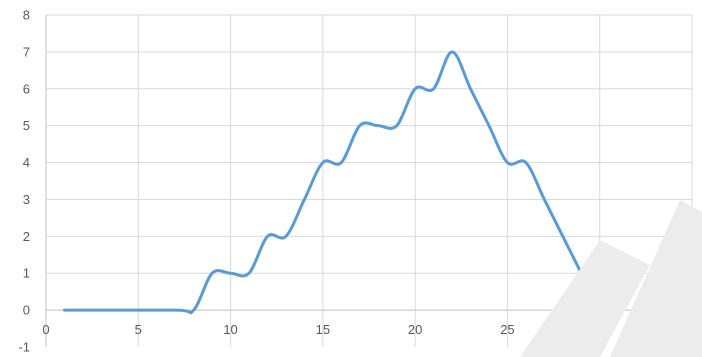 Image resolution: width=702 pixels, height=357 pixels. Describe the element at coordinates (507, 329) in the screenshot. I see `x-tick-label: 25` at that location.